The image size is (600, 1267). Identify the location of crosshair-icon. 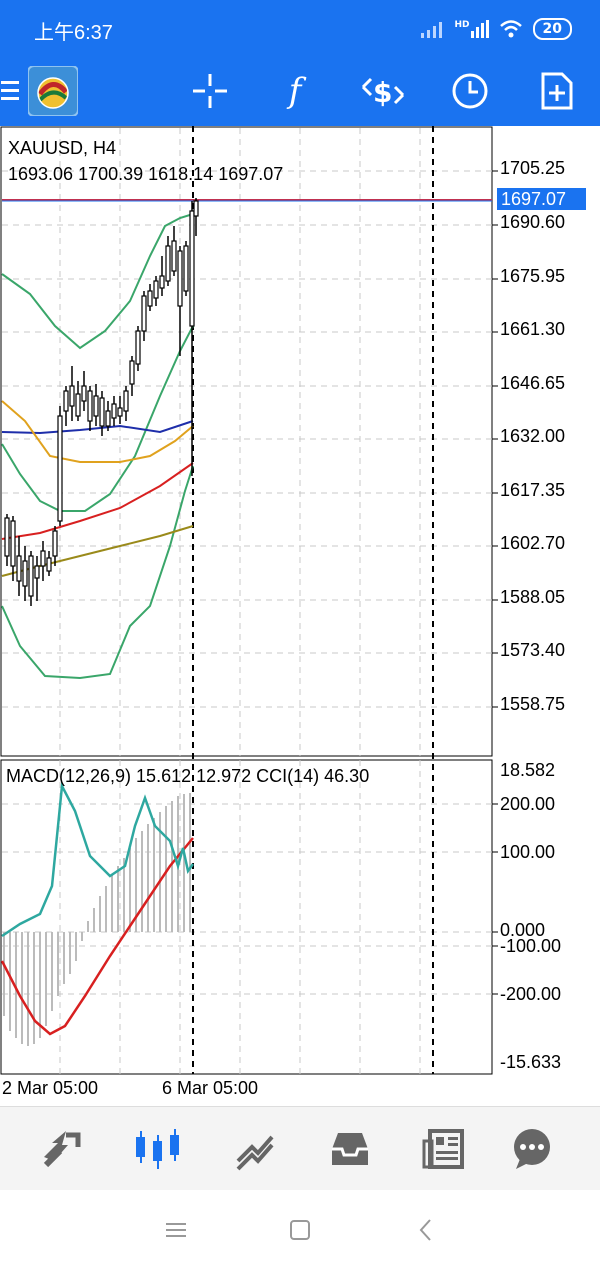
(210, 91).